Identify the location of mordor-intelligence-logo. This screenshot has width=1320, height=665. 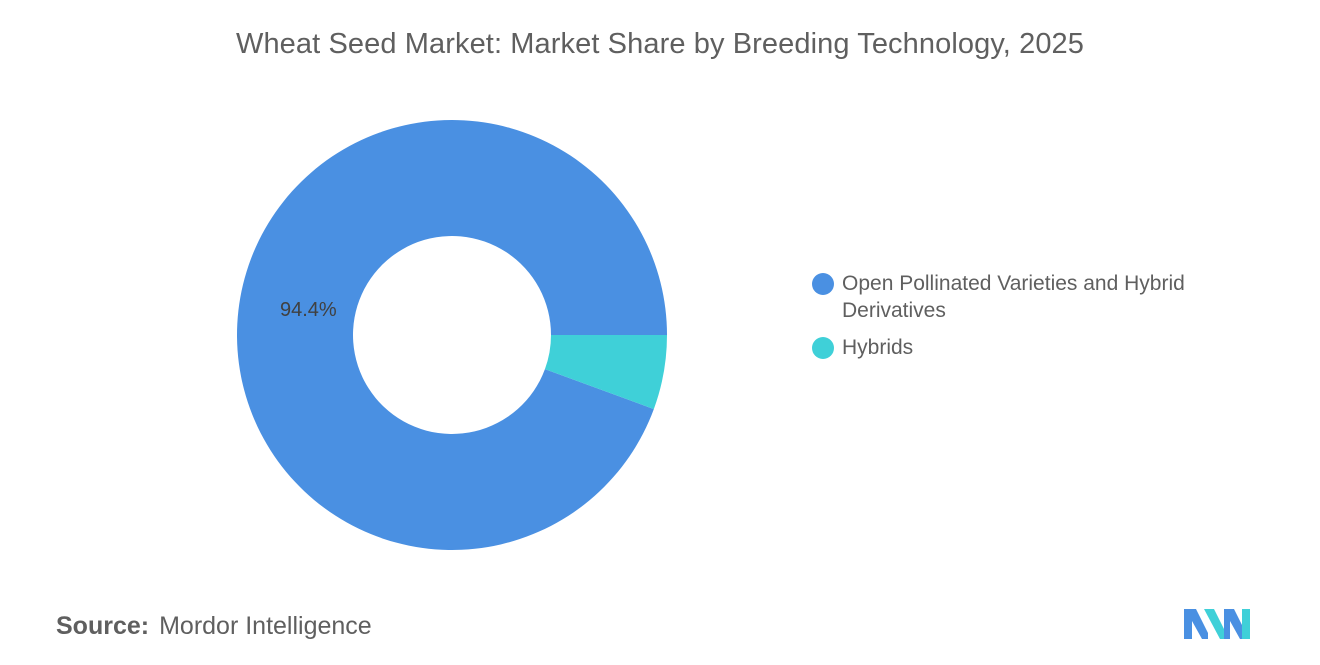
(1217, 624).